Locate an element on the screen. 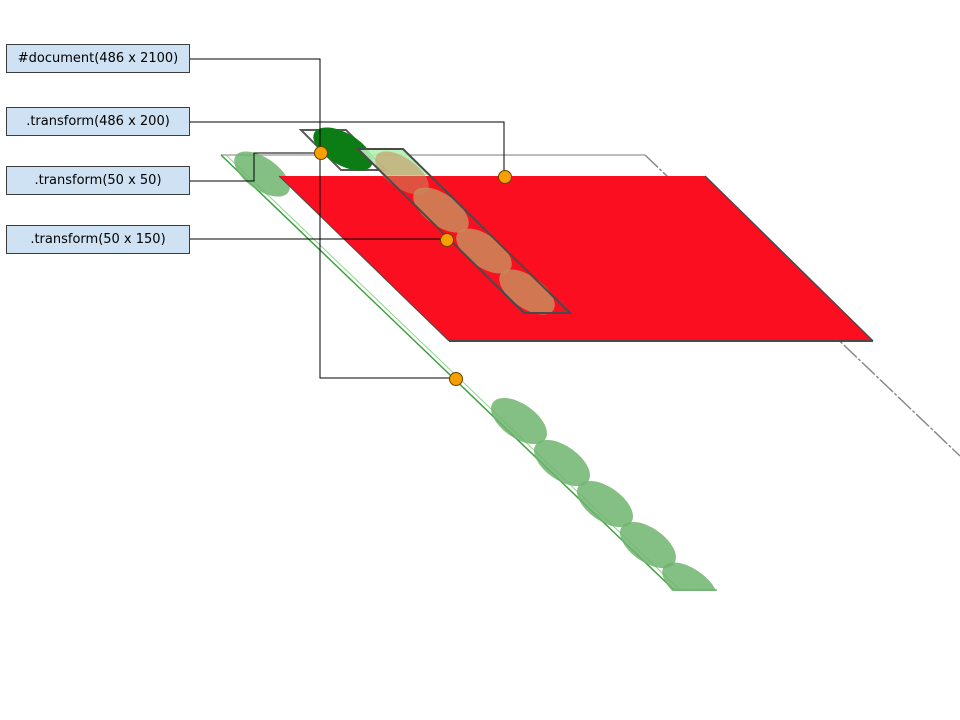  red-parallelogram is located at coordinates (576, 258).